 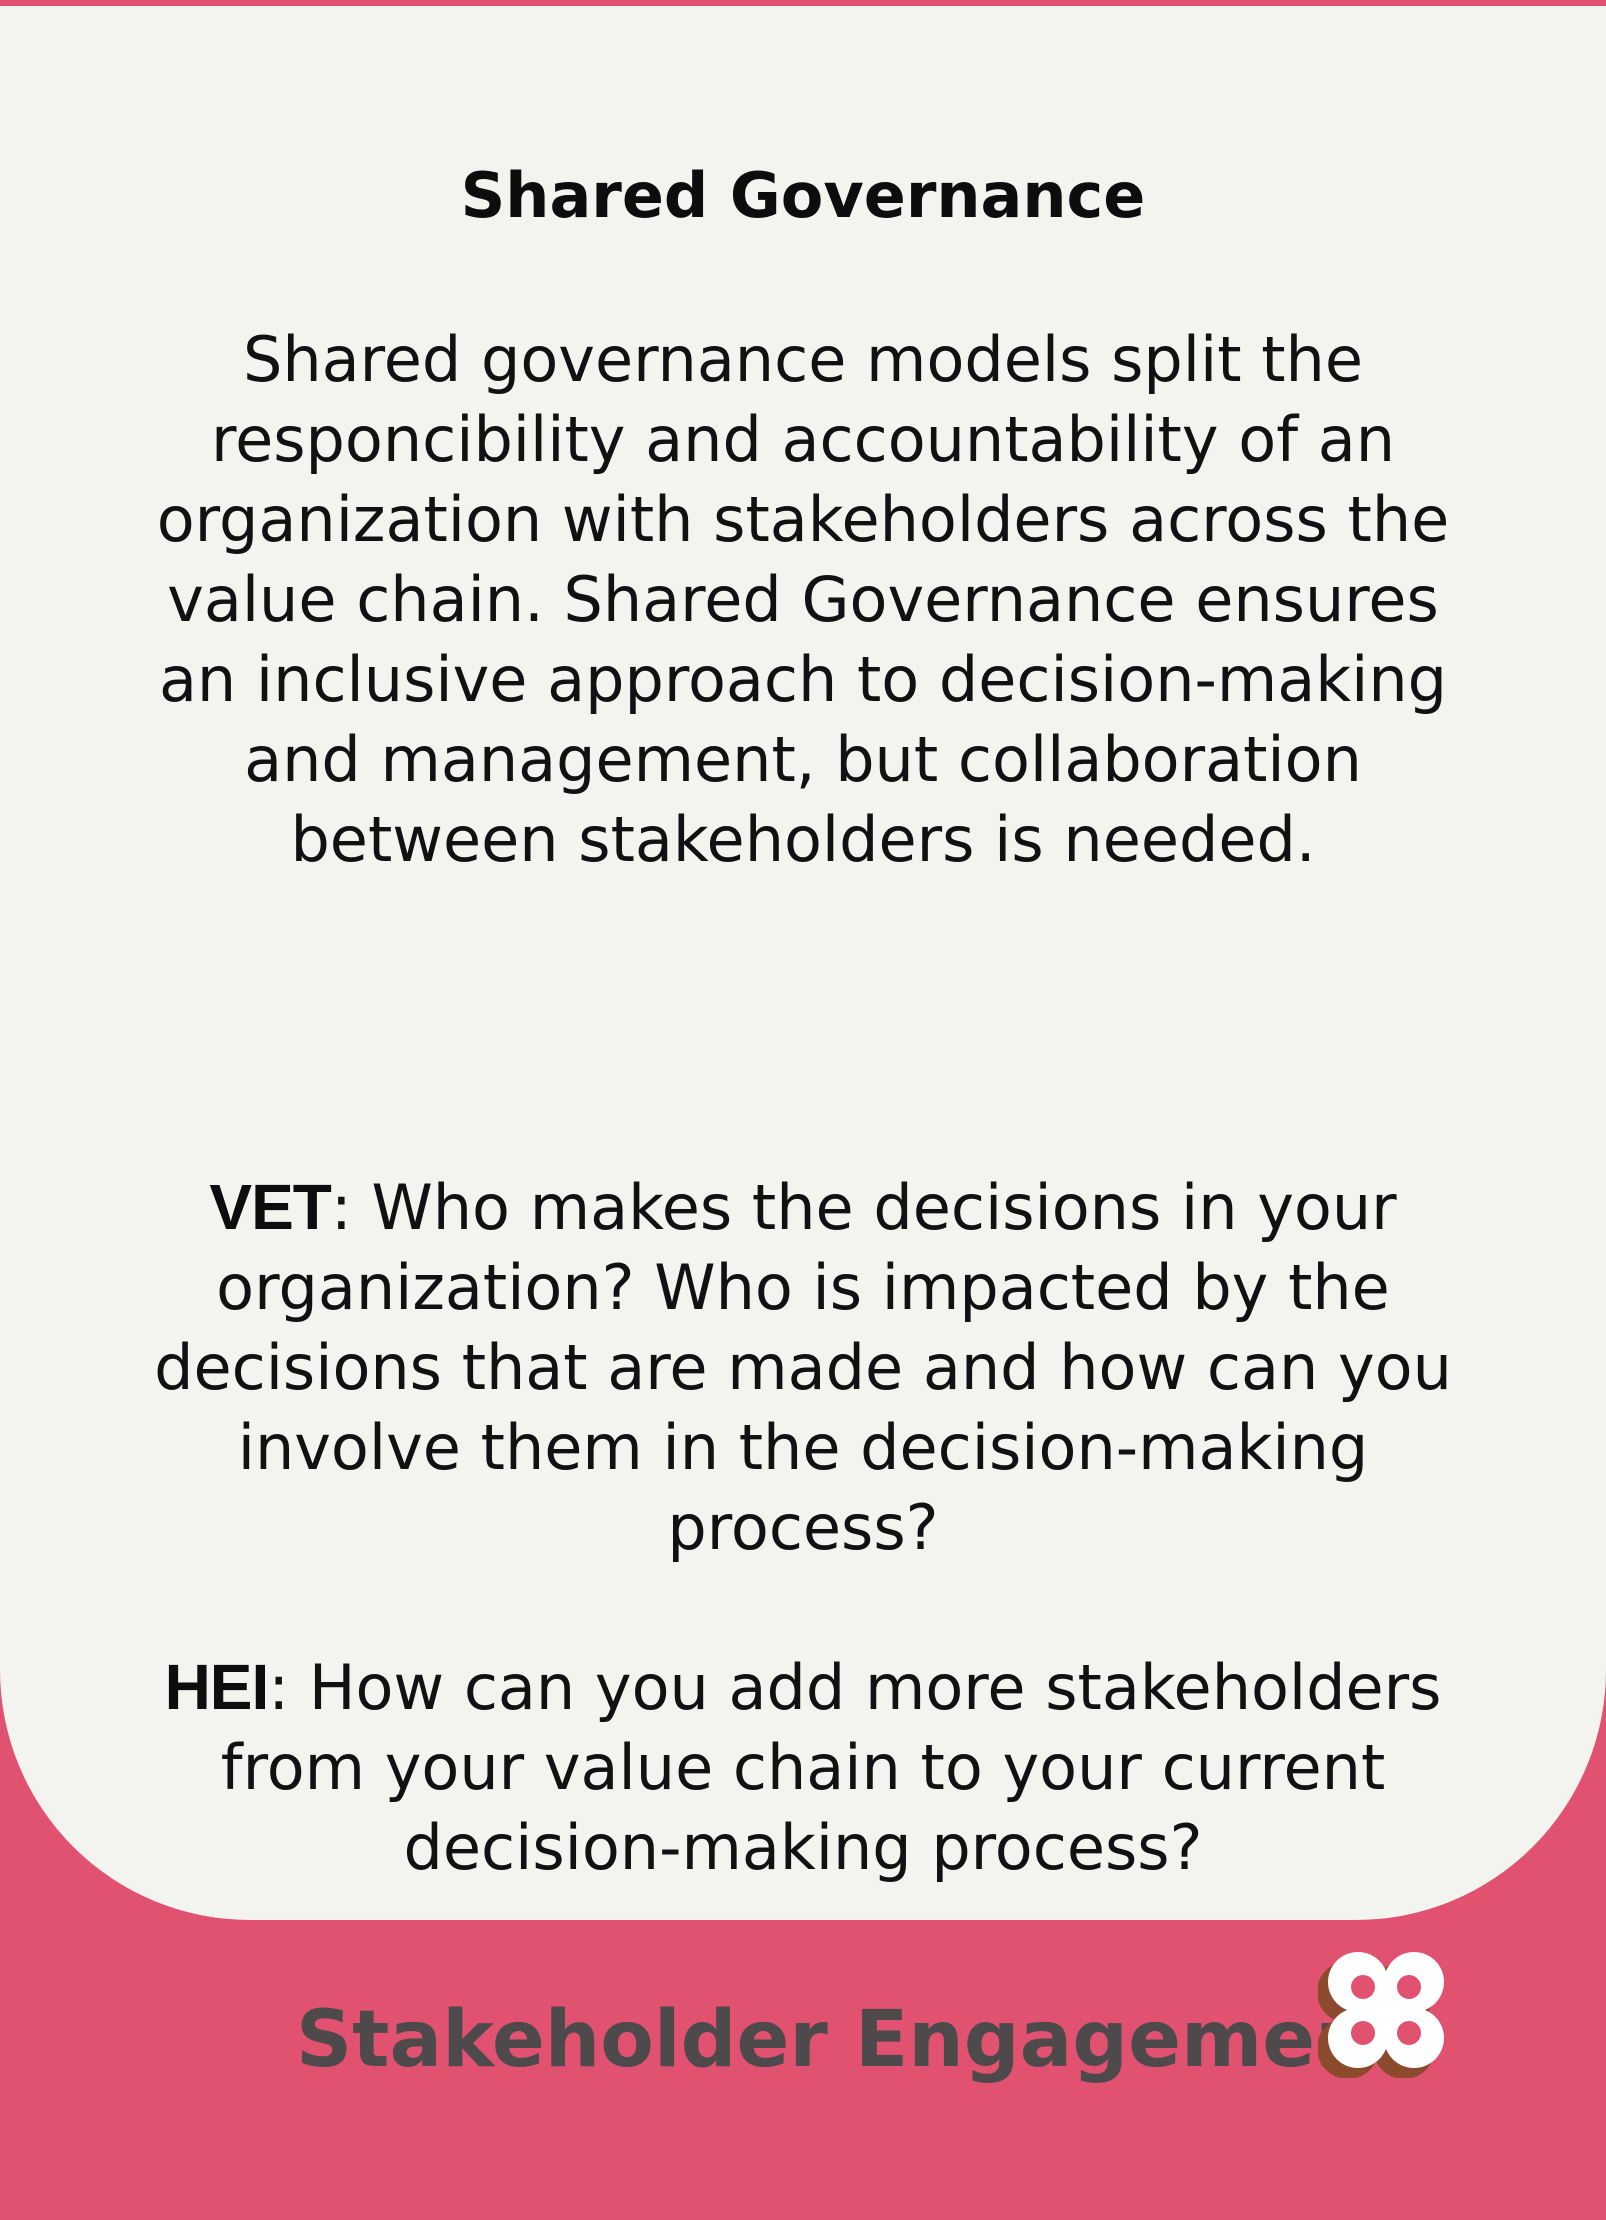 I want to click on quatrefoil-logo-icon, so click(x=1381, y=2015).